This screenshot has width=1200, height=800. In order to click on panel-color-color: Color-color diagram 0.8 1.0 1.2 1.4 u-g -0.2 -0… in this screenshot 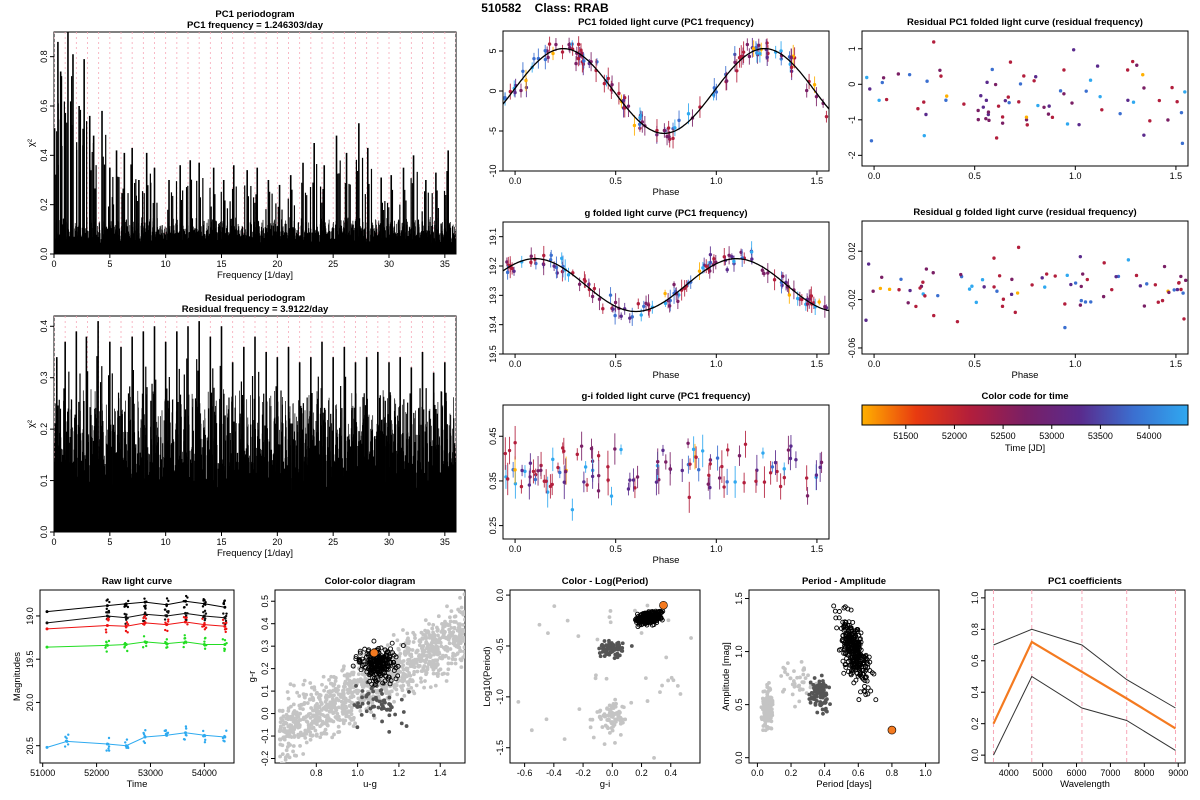, I will do `click(356, 683)`.